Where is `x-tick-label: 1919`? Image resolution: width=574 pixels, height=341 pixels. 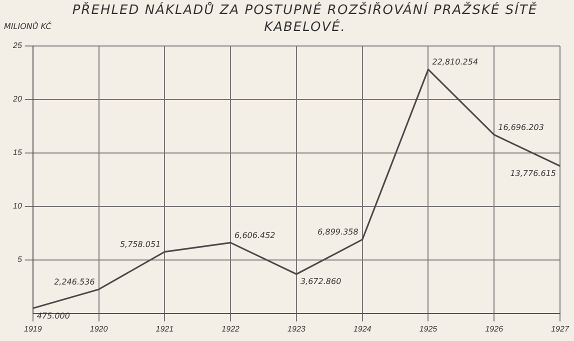
x-tick-label: 1919 is located at coordinates (33, 329).